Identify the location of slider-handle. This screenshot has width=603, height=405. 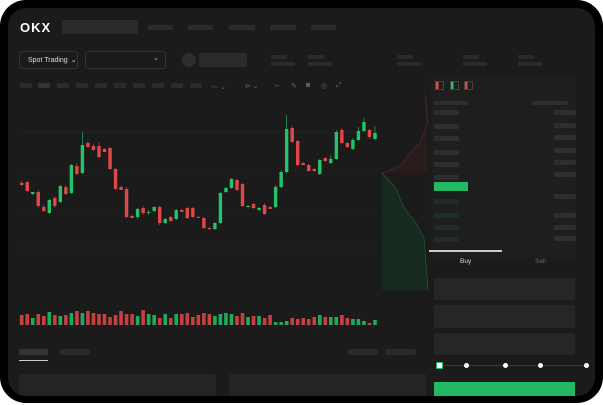
(439, 365).